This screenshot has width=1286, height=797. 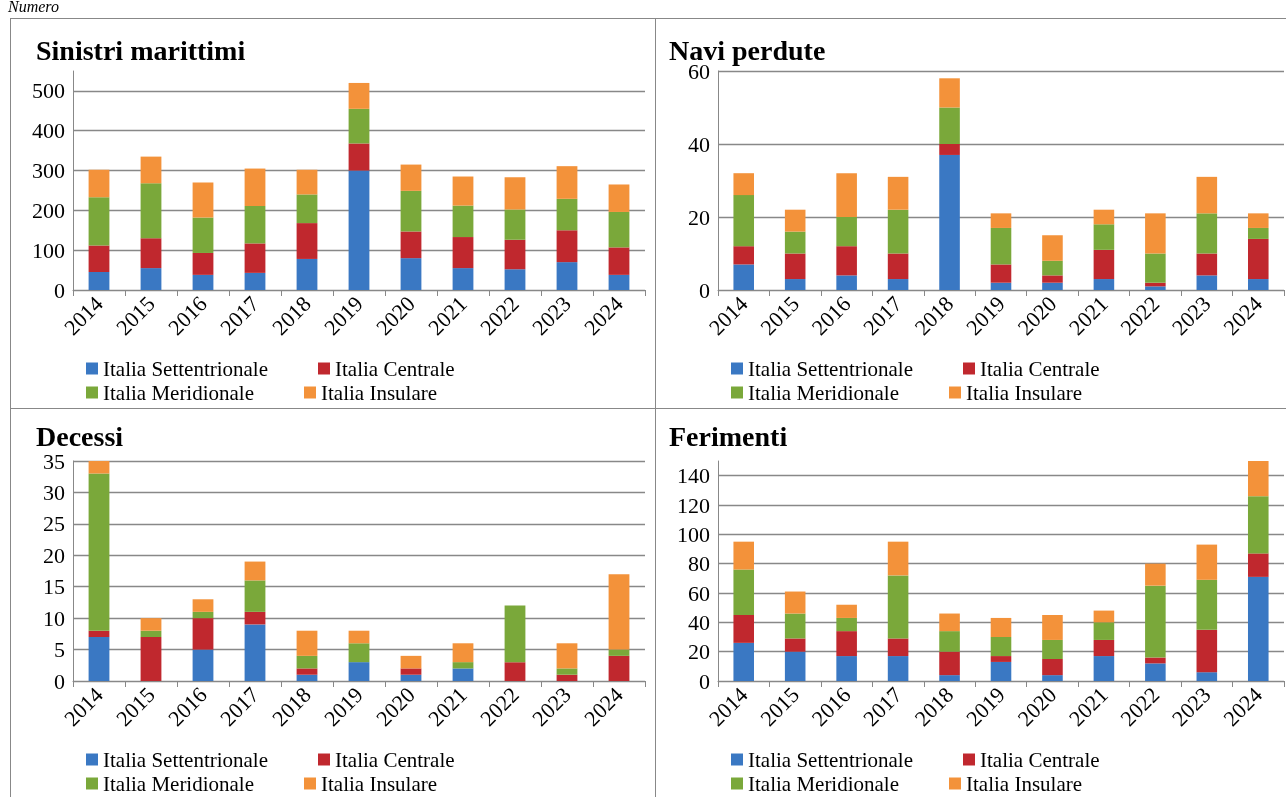 What do you see at coordinates (48, 131) in the screenshot?
I see `y-tick-label: 400` at bounding box center [48, 131].